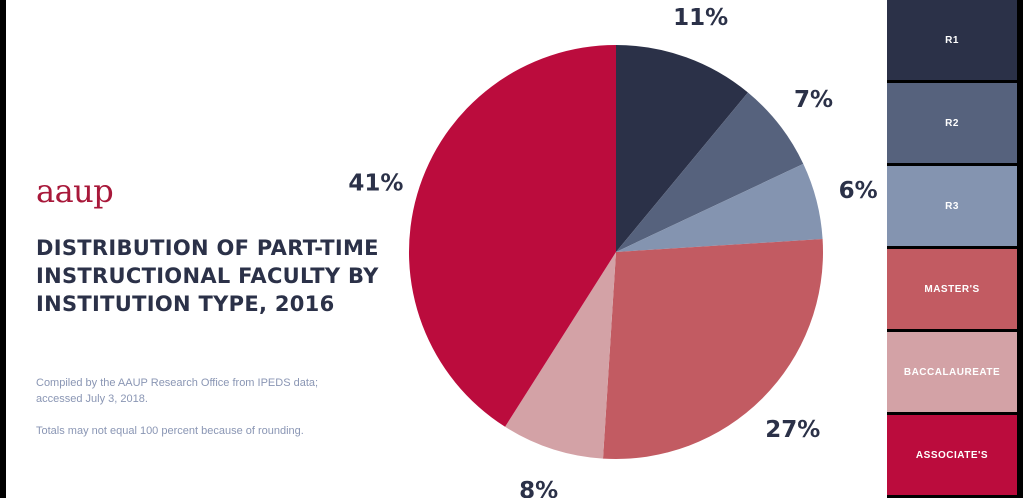 The height and width of the screenshot is (498, 1023). I want to click on pie-slice-master-s, so click(713, 349).